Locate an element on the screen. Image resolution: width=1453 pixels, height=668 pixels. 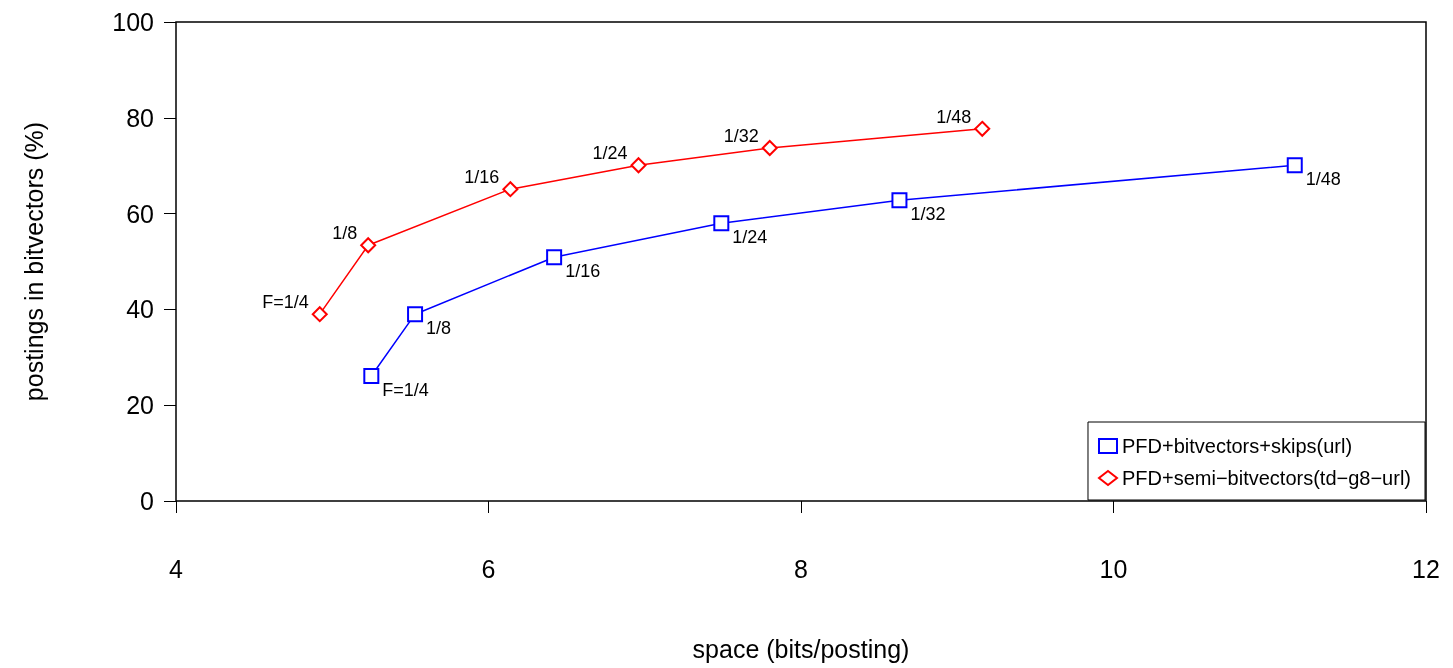
x-tick-label: 4 is located at coordinates (176, 568).